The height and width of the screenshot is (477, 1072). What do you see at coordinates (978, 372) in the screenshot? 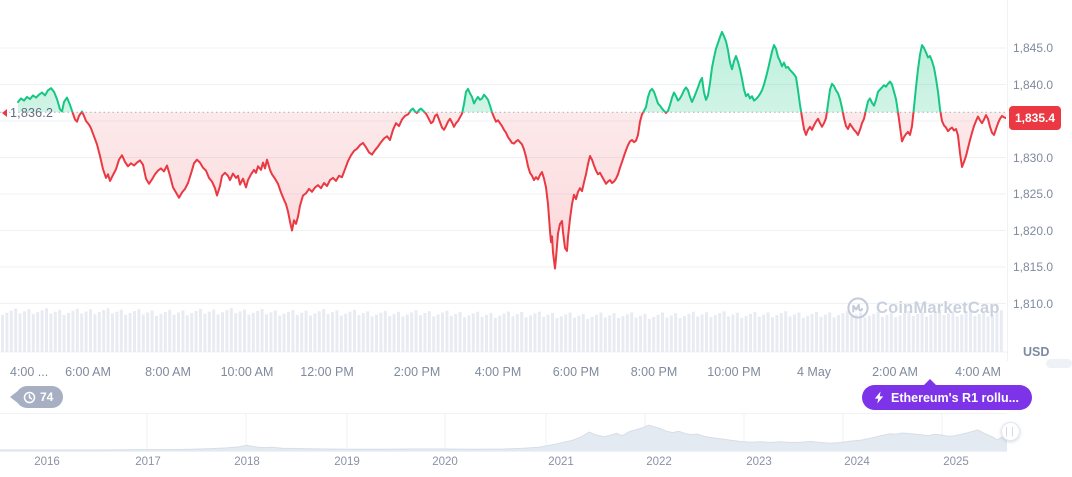
I see `time-tick-label: 4:00 AM` at bounding box center [978, 372].